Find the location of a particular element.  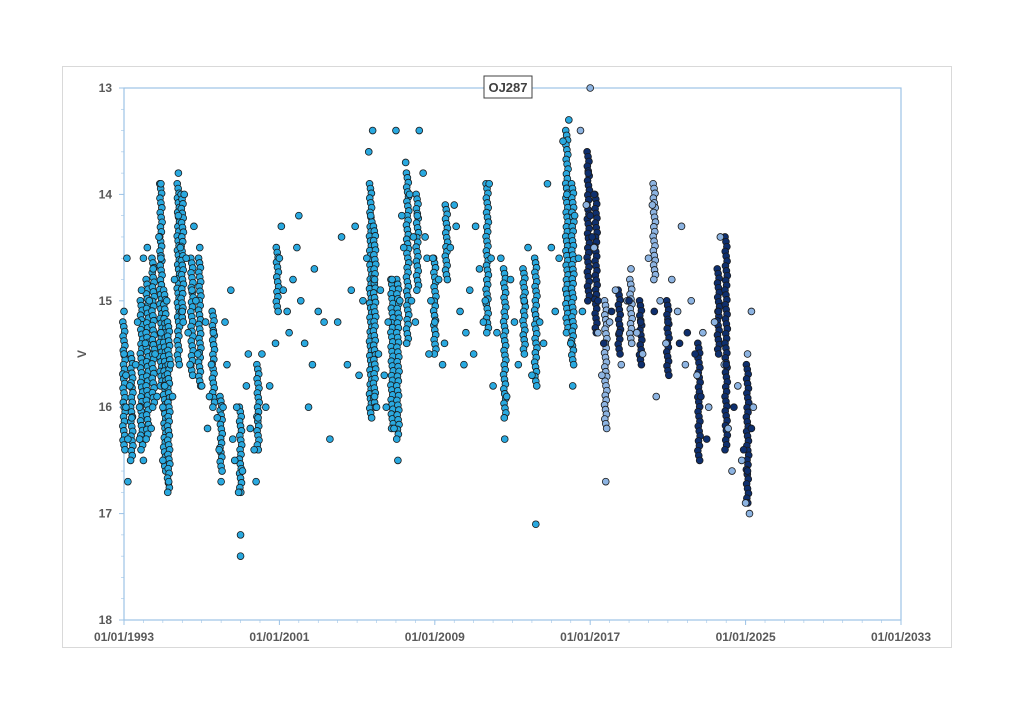

y-tick-label: 18 is located at coordinates (106, 620).